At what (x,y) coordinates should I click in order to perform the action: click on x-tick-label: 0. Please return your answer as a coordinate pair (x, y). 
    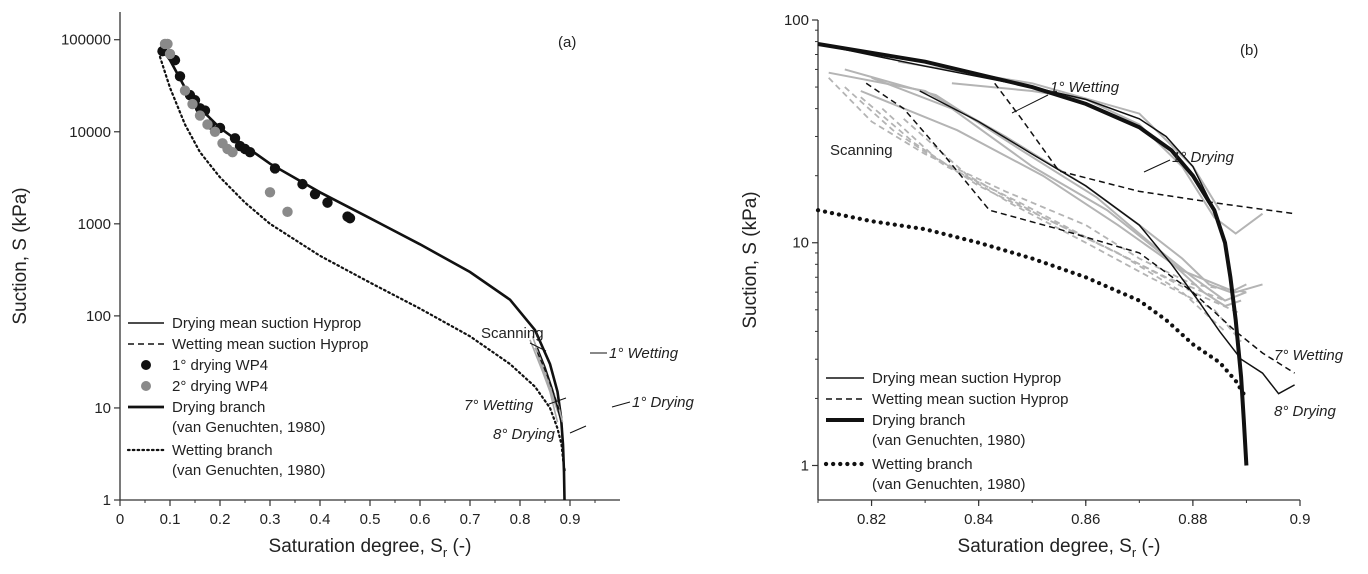
    Looking at the image, I should click on (120, 519).